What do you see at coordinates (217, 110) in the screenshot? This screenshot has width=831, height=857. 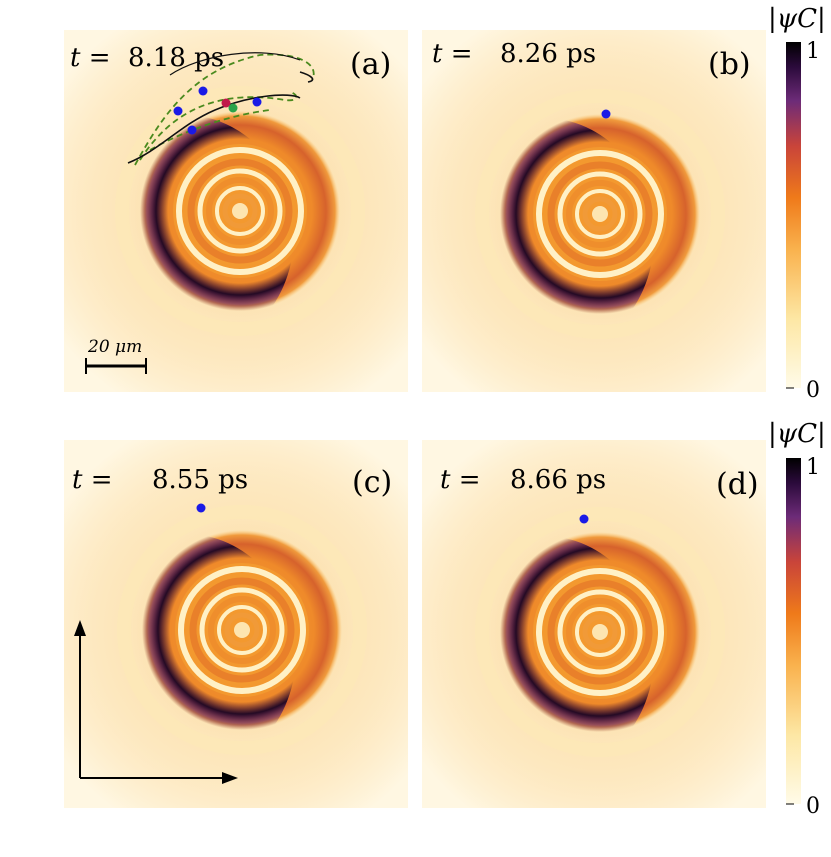 I see `panel-a-vortex-dots` at bounding box center [217, 110].